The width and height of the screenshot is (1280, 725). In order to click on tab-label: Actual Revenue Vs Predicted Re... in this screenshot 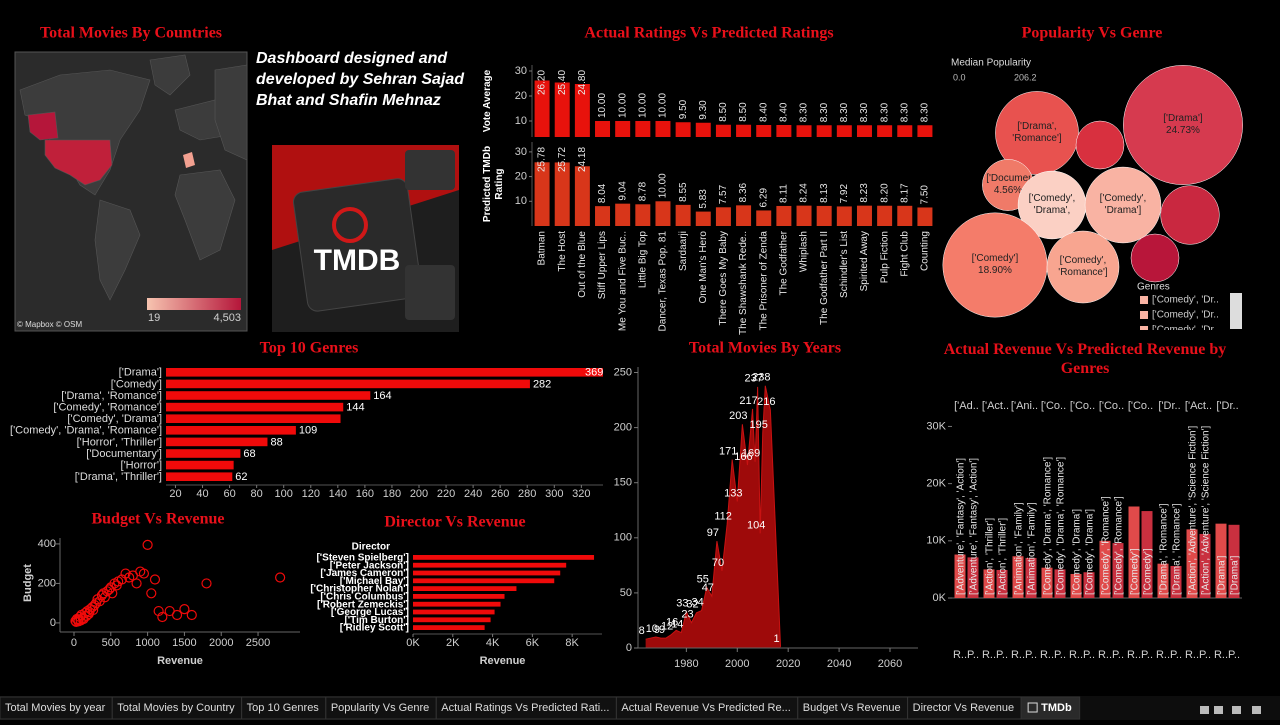, I will do `click(705, 708)`.